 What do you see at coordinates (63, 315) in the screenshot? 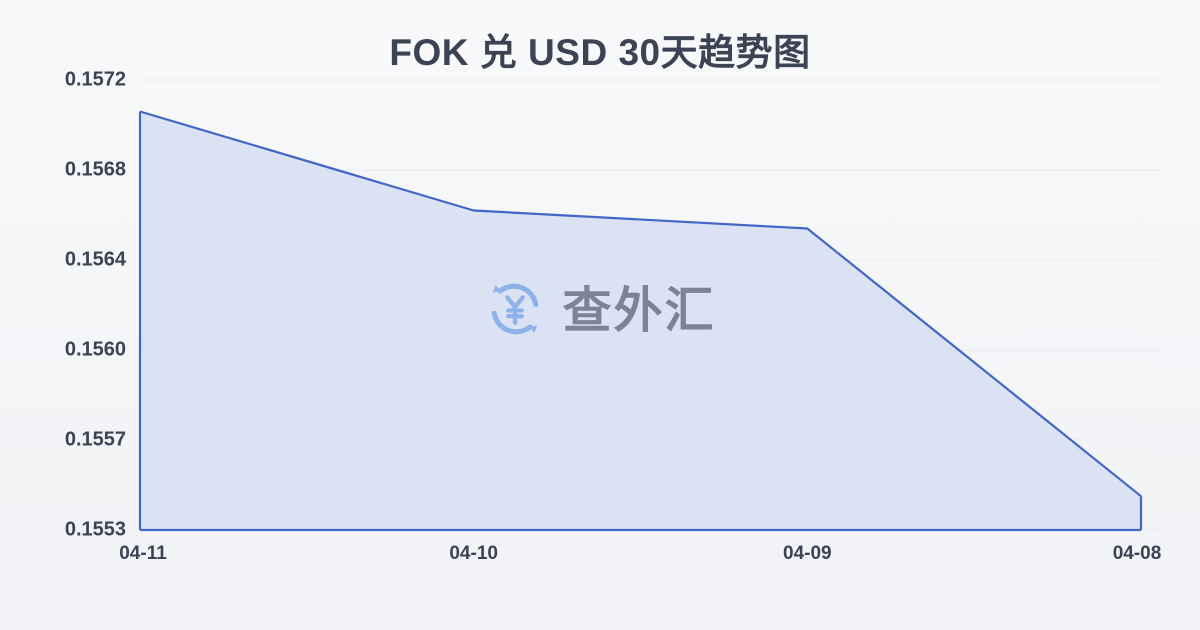
I see `y-axis: 0.1572 0.1568 0.1564 0.1560 0.1557 0.1553` at bounding box center [63, 315].